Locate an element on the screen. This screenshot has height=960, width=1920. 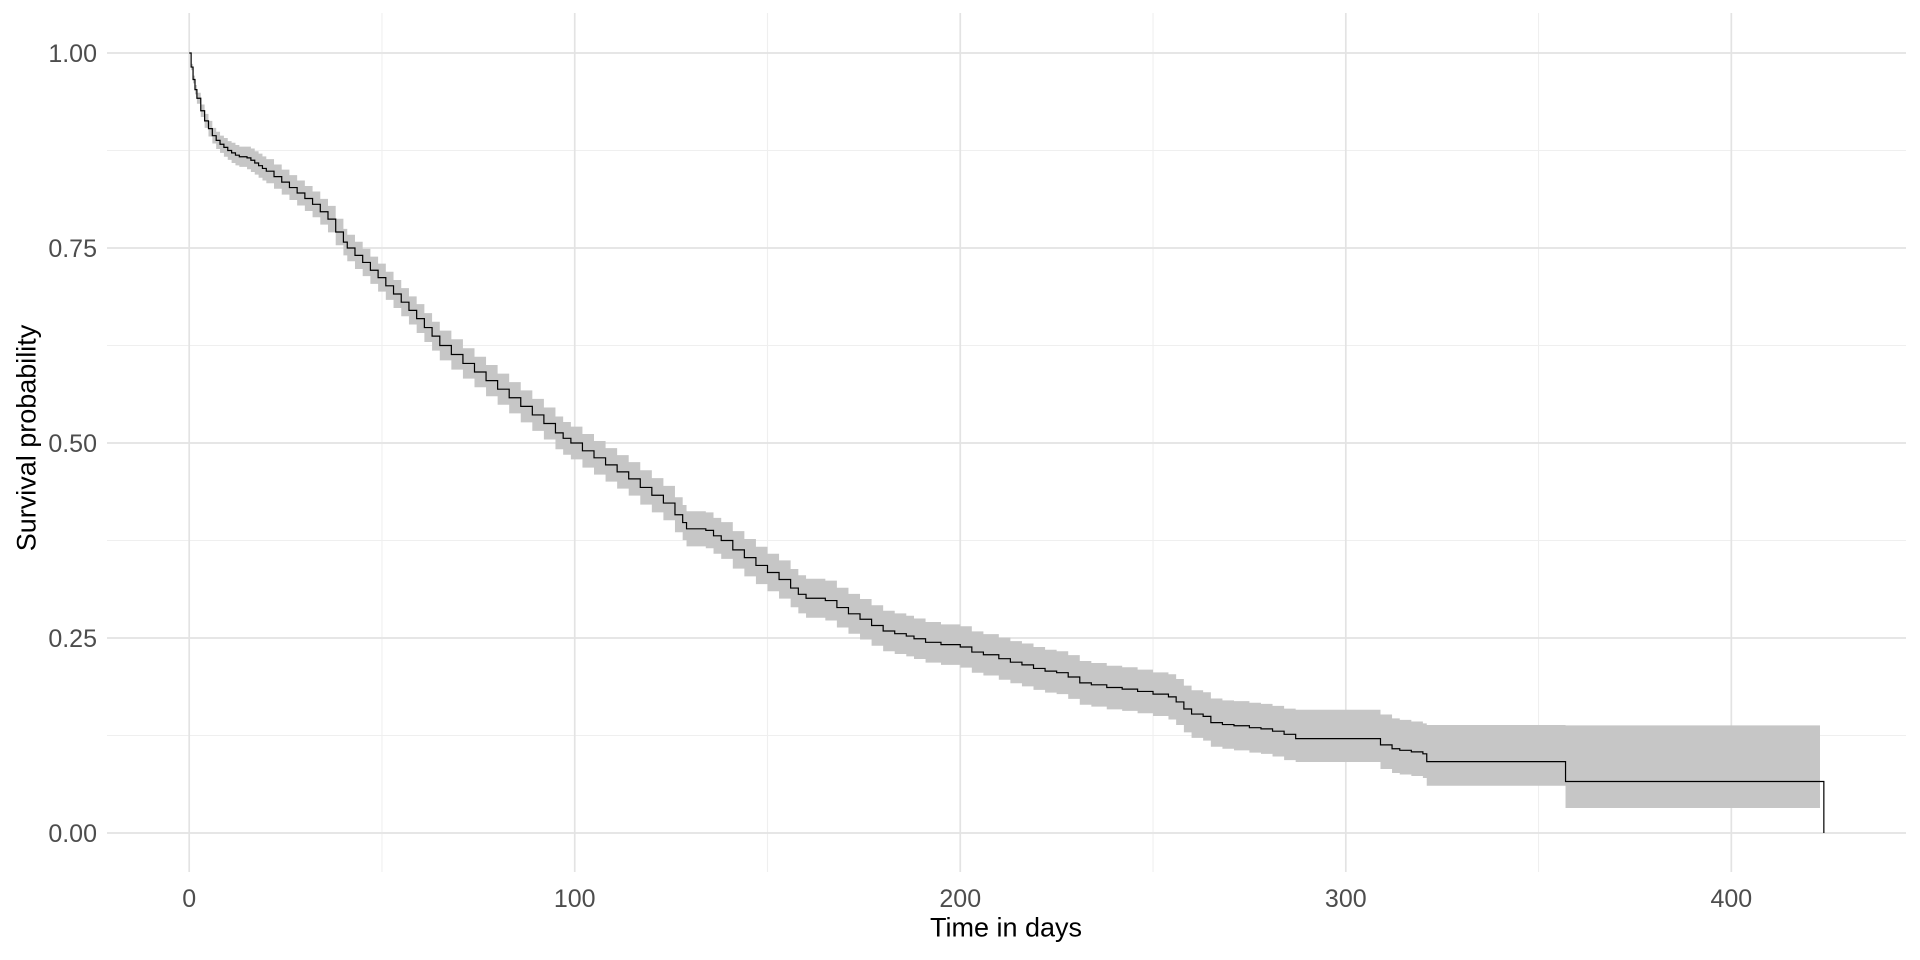
y-tick-label: 0.25 is located at coordinates (72, 639).